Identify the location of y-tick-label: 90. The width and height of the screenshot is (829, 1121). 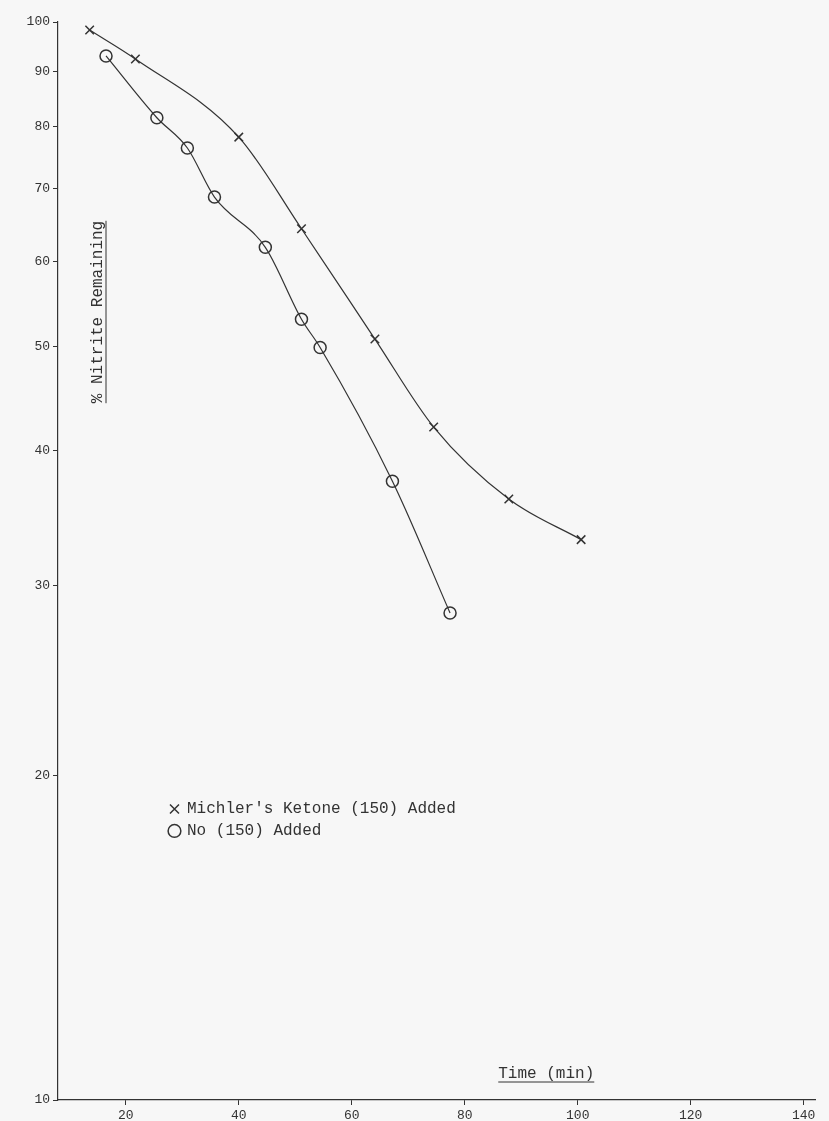
(42, 71).